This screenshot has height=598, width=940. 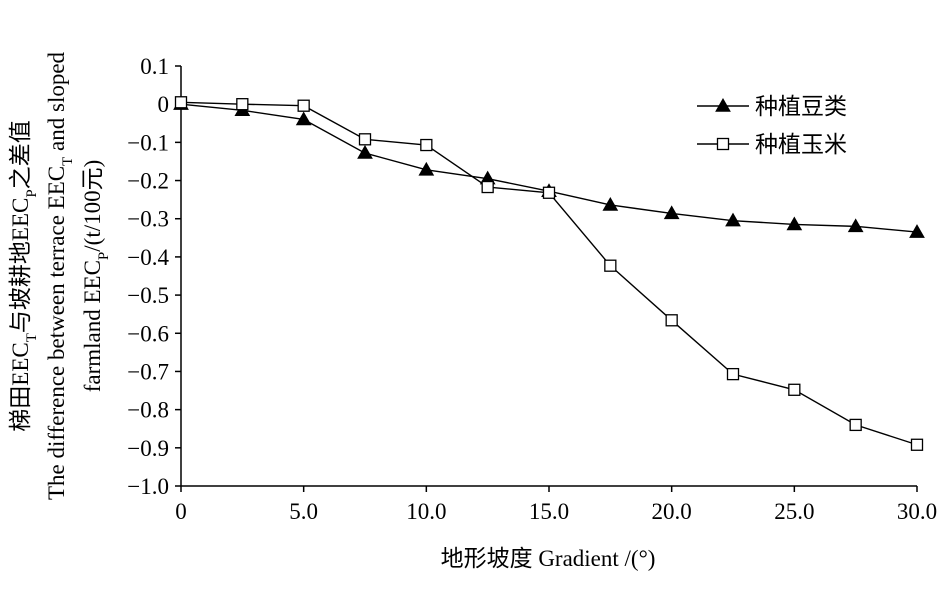 What do you see at coordinates (181, 511) in the screenshot?
I see `x-tick-label: 0` at bounding box center [181, 511].